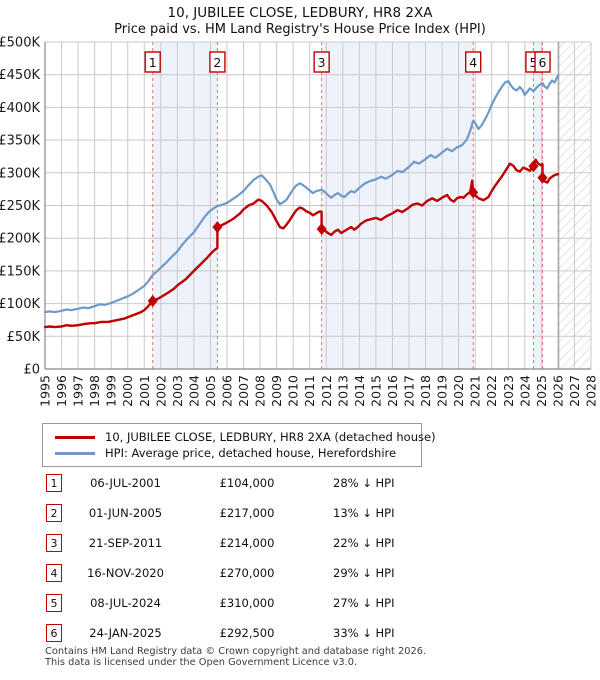 The height and width of the screenshot is (680, 600). I want to click on x-axis-label: 2014, so click(359, 391).